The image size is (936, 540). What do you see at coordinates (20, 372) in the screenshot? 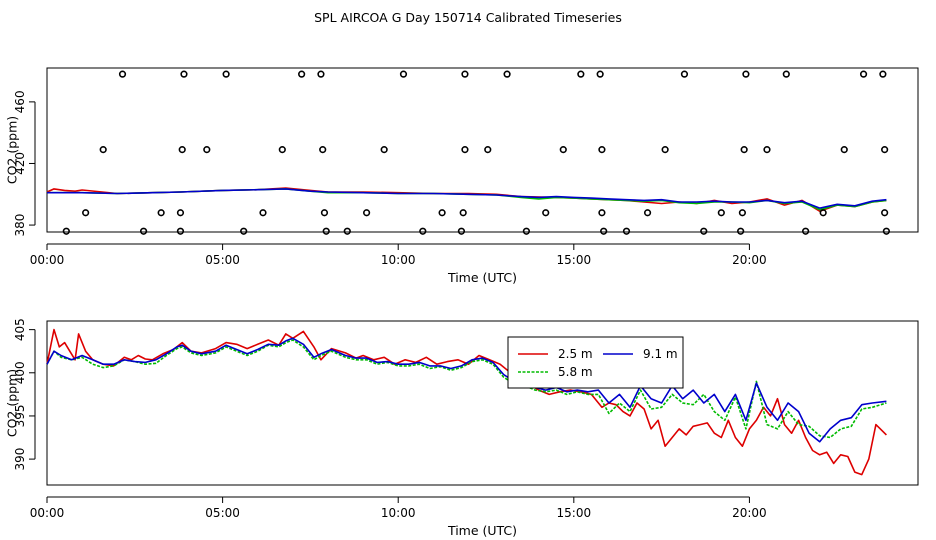
I see `y-tick-label: 400` at bounding box center [20, 372].